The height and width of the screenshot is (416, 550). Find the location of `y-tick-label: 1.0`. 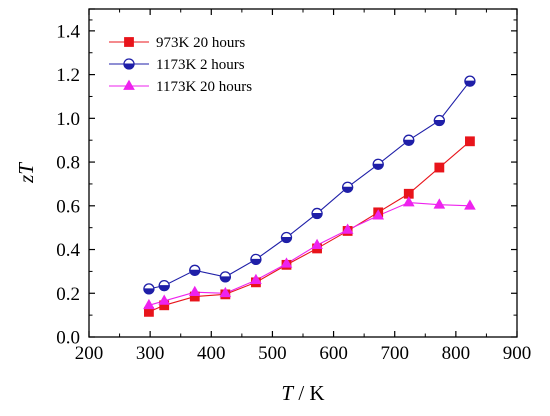

y-tick-label: 1.0 is located at coordinates (68, 119).